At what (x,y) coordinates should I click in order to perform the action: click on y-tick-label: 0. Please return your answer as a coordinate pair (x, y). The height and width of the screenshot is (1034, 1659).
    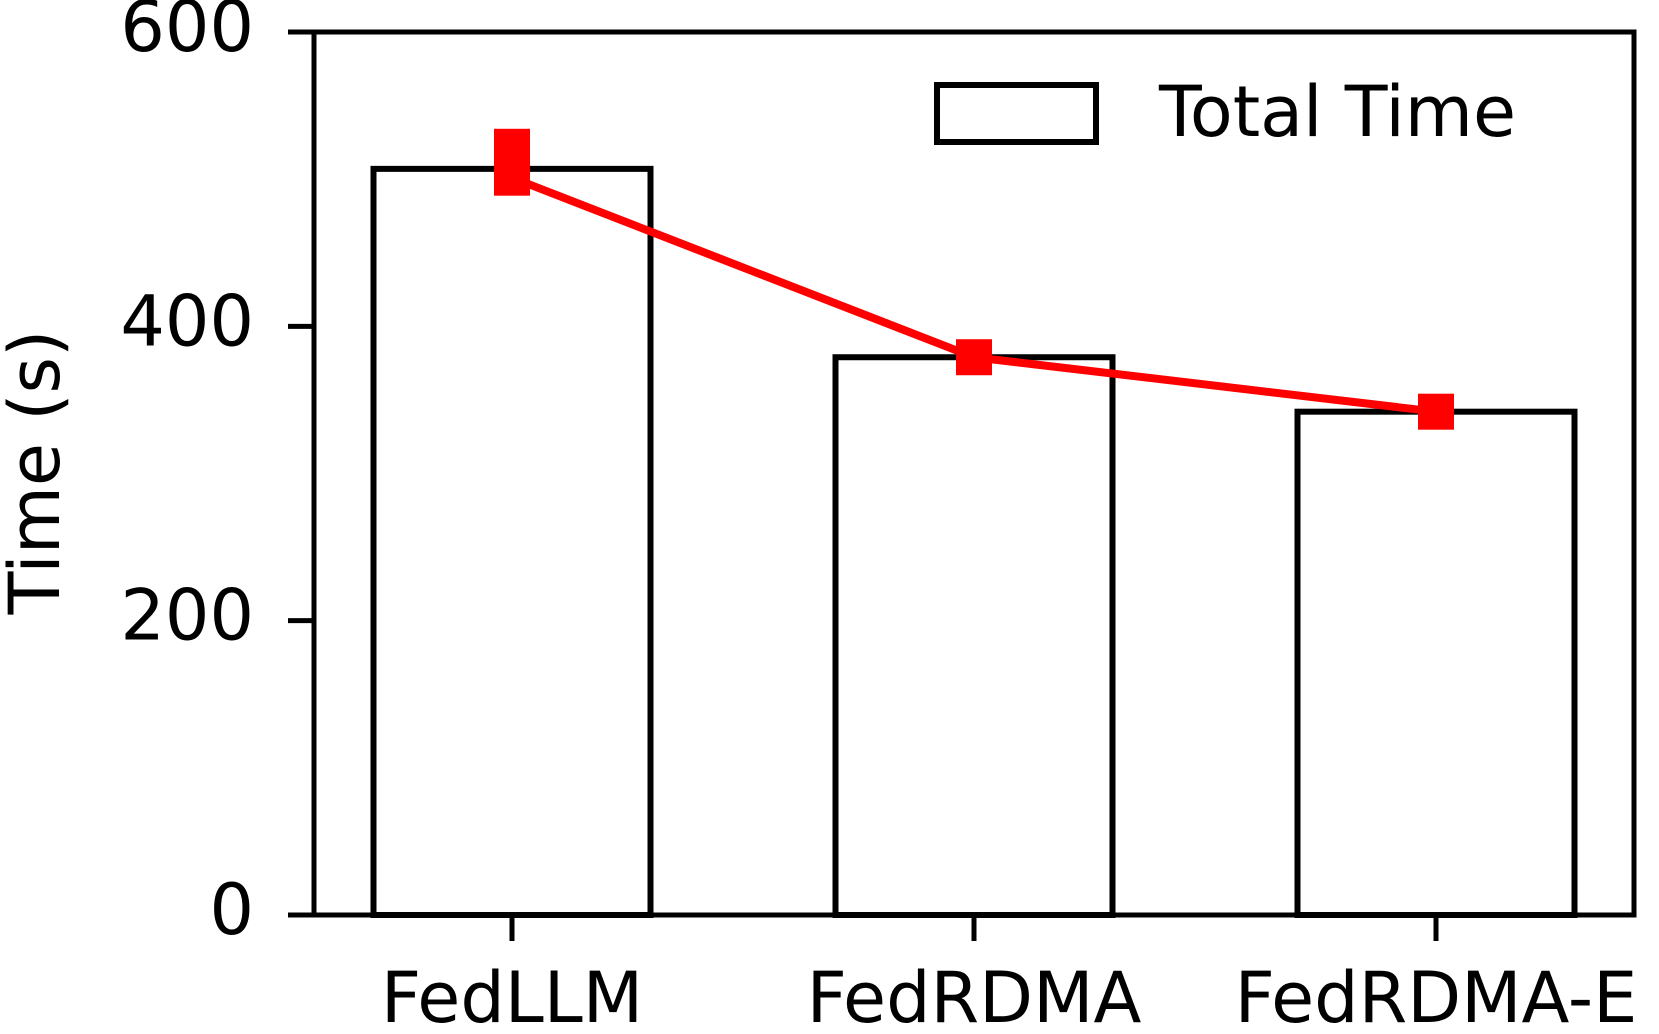
    Looking at the image, I should click on (231, 910).